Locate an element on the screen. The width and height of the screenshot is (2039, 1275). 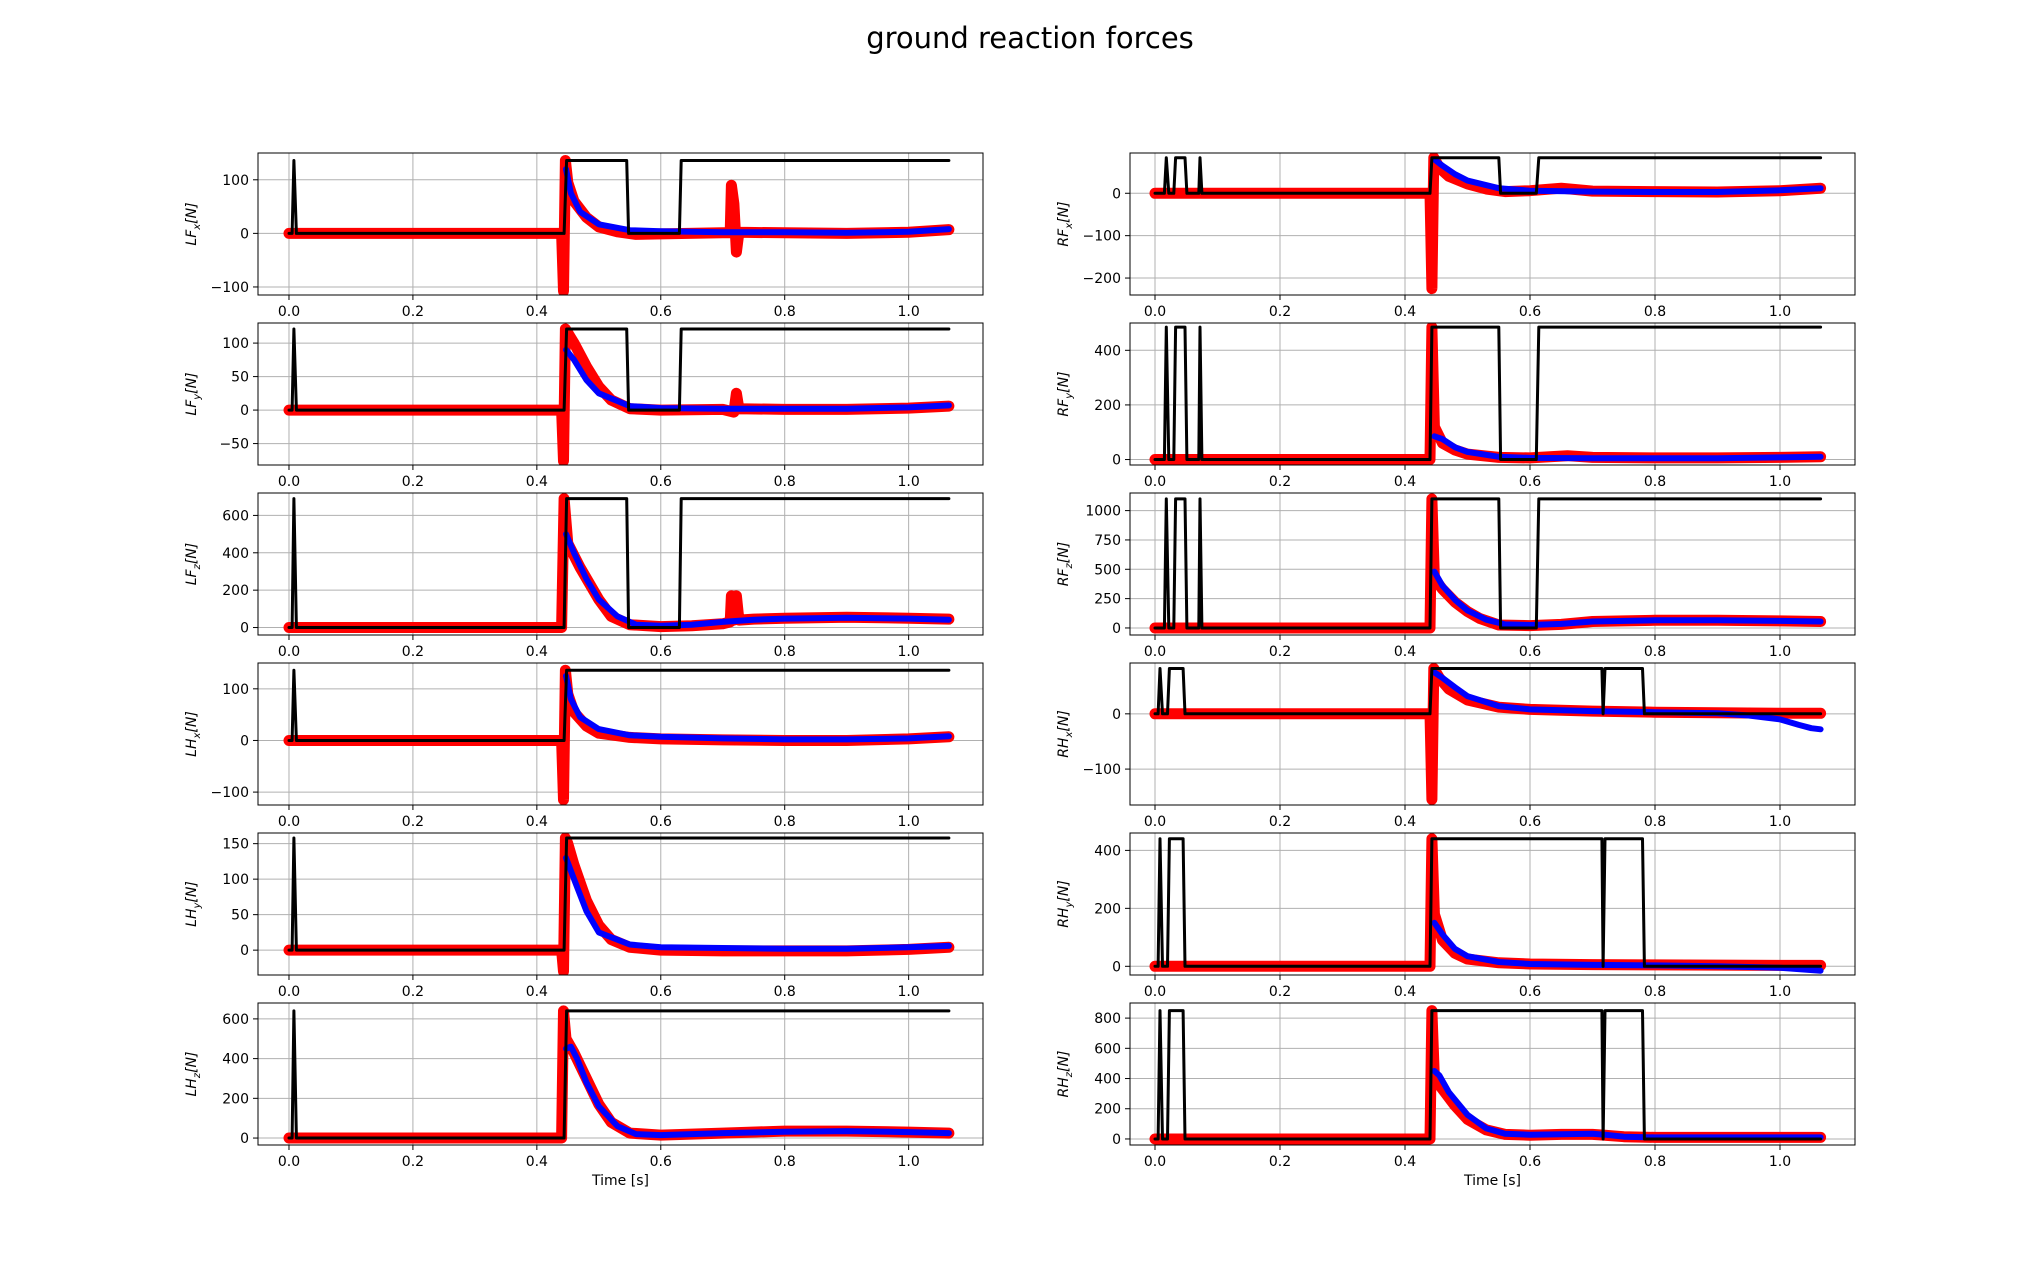
subplot-1: 0.0 0.2 0.4 0.6 0.8 1.0 −100 0 100 LFx[N] is located at coordinates (584, 236).